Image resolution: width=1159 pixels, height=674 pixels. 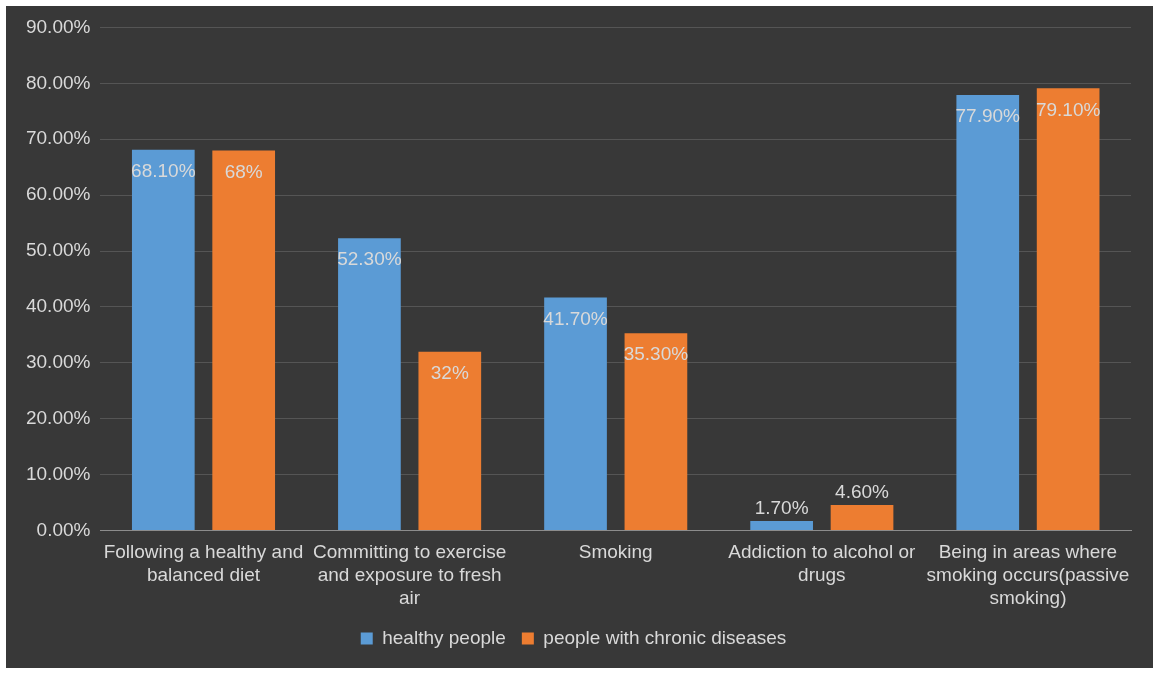 What do you see at coordinates (58, 306) in the screenshot?
I see `y-tick-label: 40.00%` at bounding box center [58, 306].